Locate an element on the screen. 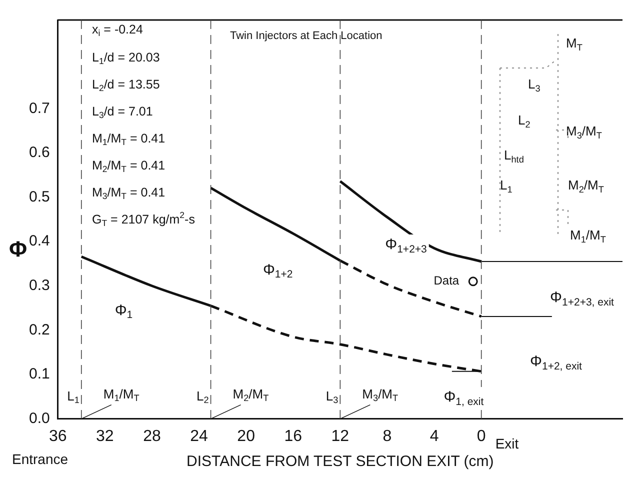  y-axis-title: Φ is located at coordinates (18, 249).